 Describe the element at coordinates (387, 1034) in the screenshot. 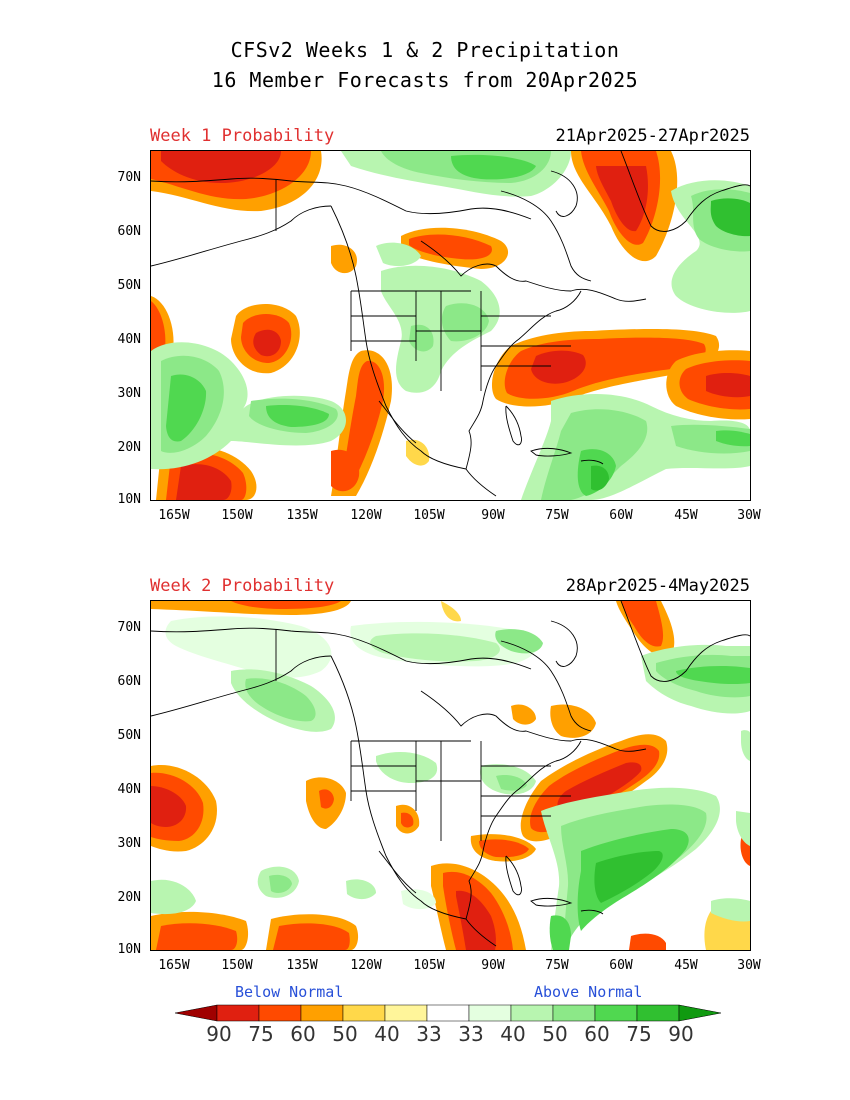

I see `cb-label-below-40: 40` at that location.